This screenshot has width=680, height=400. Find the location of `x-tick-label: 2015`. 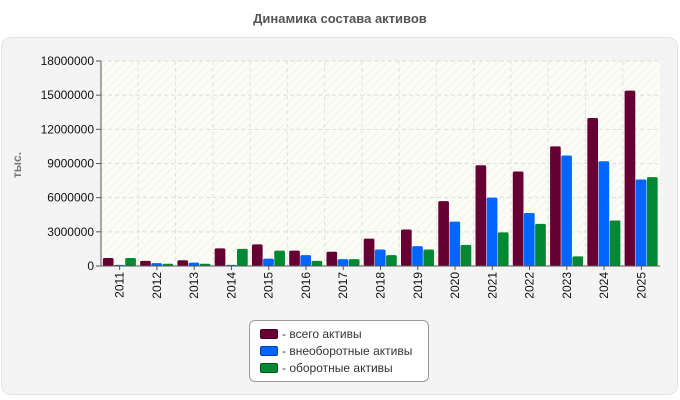

x-tick-label: 2015 is located at coordinates (269, 285).